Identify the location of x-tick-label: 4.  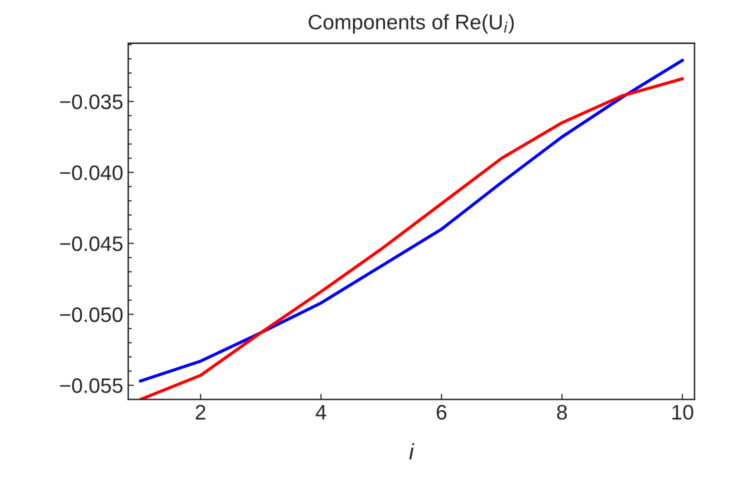
(321, 412).